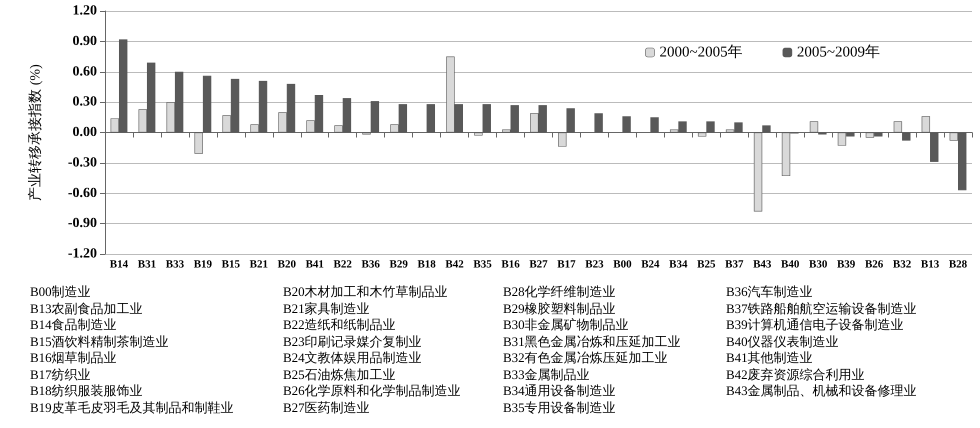 This screenshot has height=428, width=980. What do you see at coordinates (74, 358) in the screenshot?
I see `text: B16烟草制品业` at bounding box center [74, 358].